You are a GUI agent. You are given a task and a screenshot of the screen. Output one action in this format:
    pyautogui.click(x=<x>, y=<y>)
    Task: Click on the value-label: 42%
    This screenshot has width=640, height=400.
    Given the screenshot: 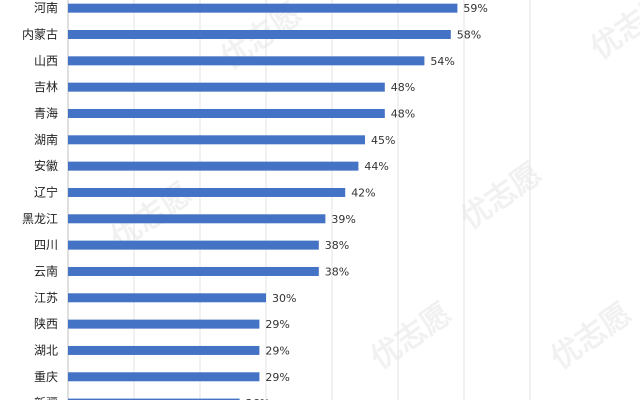 What is the action you would take?
    pyautogui.click(x=363, y=192)
    